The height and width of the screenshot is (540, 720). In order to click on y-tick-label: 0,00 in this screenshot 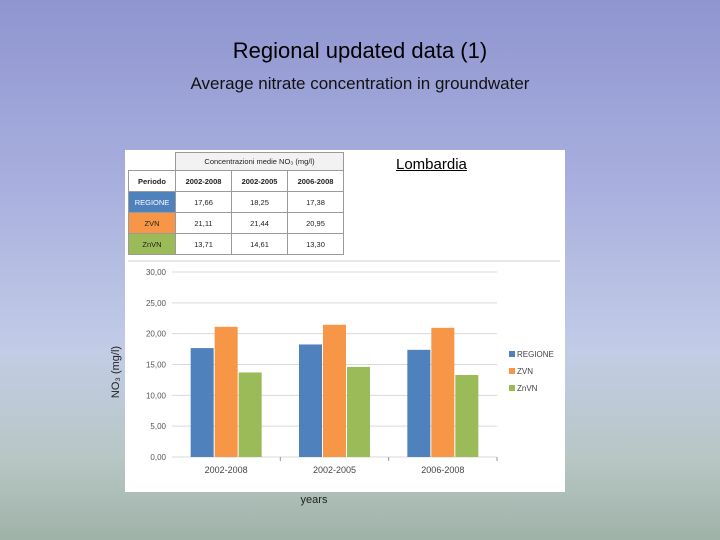, I will do `click(158, 457)`.